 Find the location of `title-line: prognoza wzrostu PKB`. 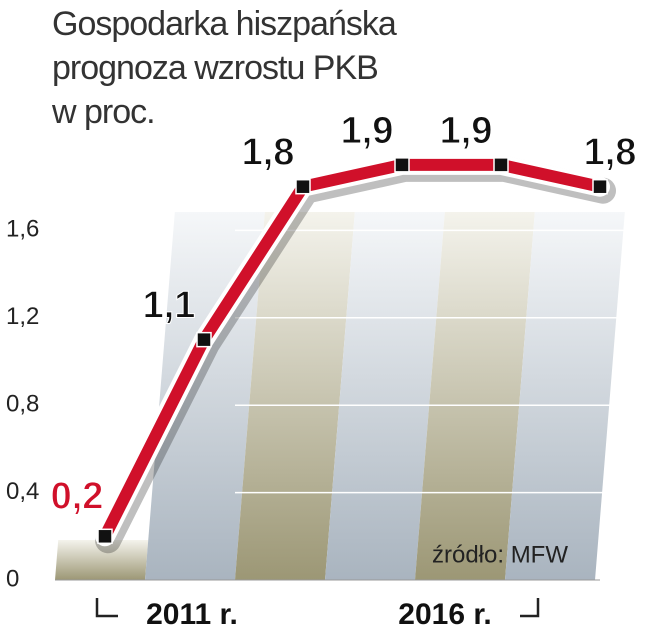

title-line: prognoza wzrostu PKB is located at coordinates (215, 68).